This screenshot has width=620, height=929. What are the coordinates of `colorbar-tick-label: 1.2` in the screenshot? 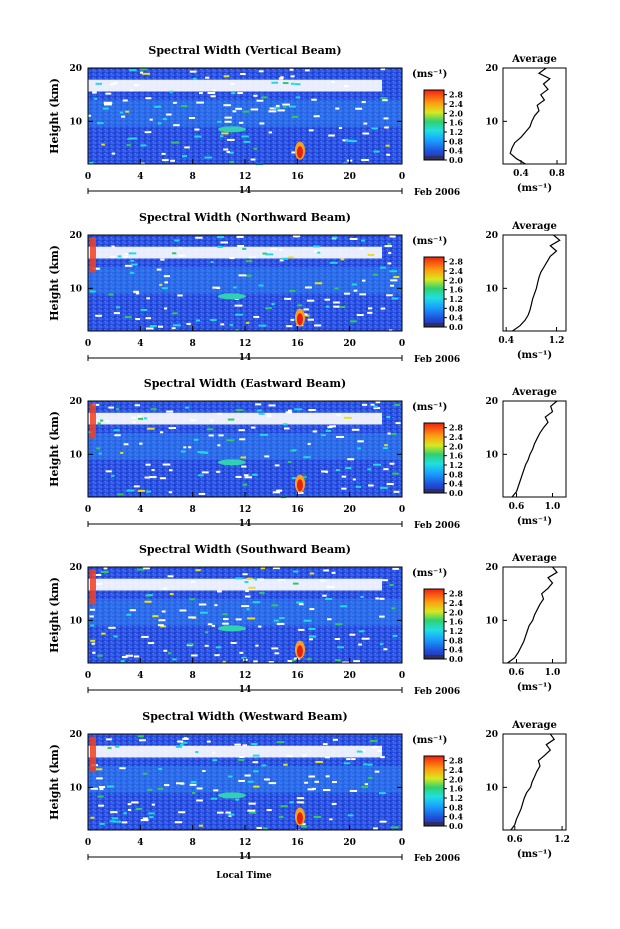 It's located at (456, 132).